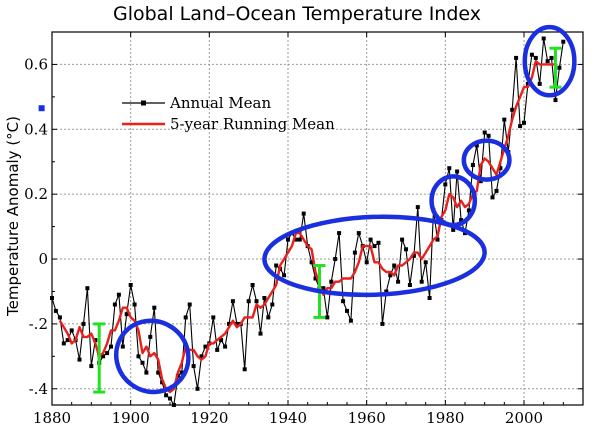 This screenshot has width=595, height=428. I want to click on legend: Annual Mean 5-year Running Mean, so click(228, 113).